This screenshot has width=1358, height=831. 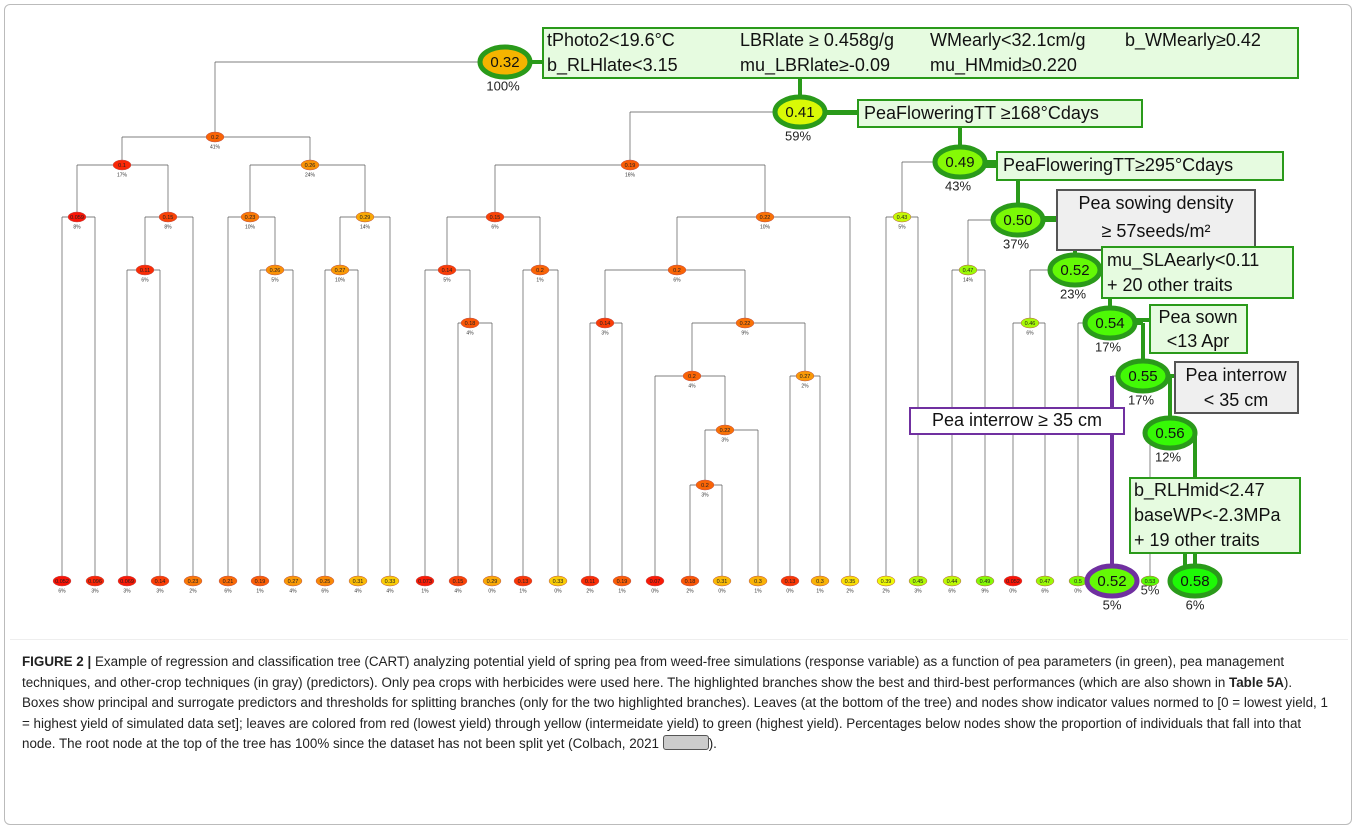 I want to click on node-value: 0.29, so click(x=492, y=582).